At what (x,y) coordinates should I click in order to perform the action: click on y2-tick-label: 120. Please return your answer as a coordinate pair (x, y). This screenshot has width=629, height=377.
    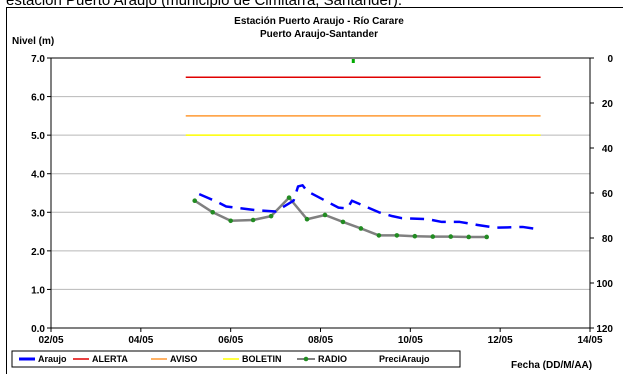
    Looking at the image, I should click on (604, 329).